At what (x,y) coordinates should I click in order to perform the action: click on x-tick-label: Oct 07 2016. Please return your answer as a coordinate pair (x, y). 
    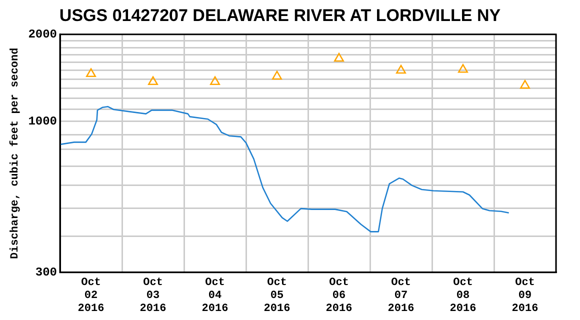
    Looking at the image, I should click on (401, 296).